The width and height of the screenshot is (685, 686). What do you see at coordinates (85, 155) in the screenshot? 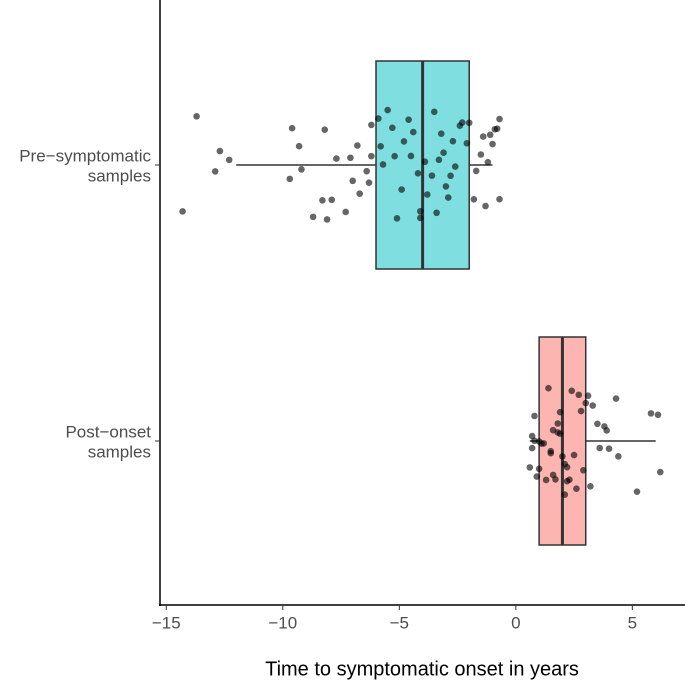
I see `y-tick-label: Pre−symptomatic` at bounding box center [85, 155].